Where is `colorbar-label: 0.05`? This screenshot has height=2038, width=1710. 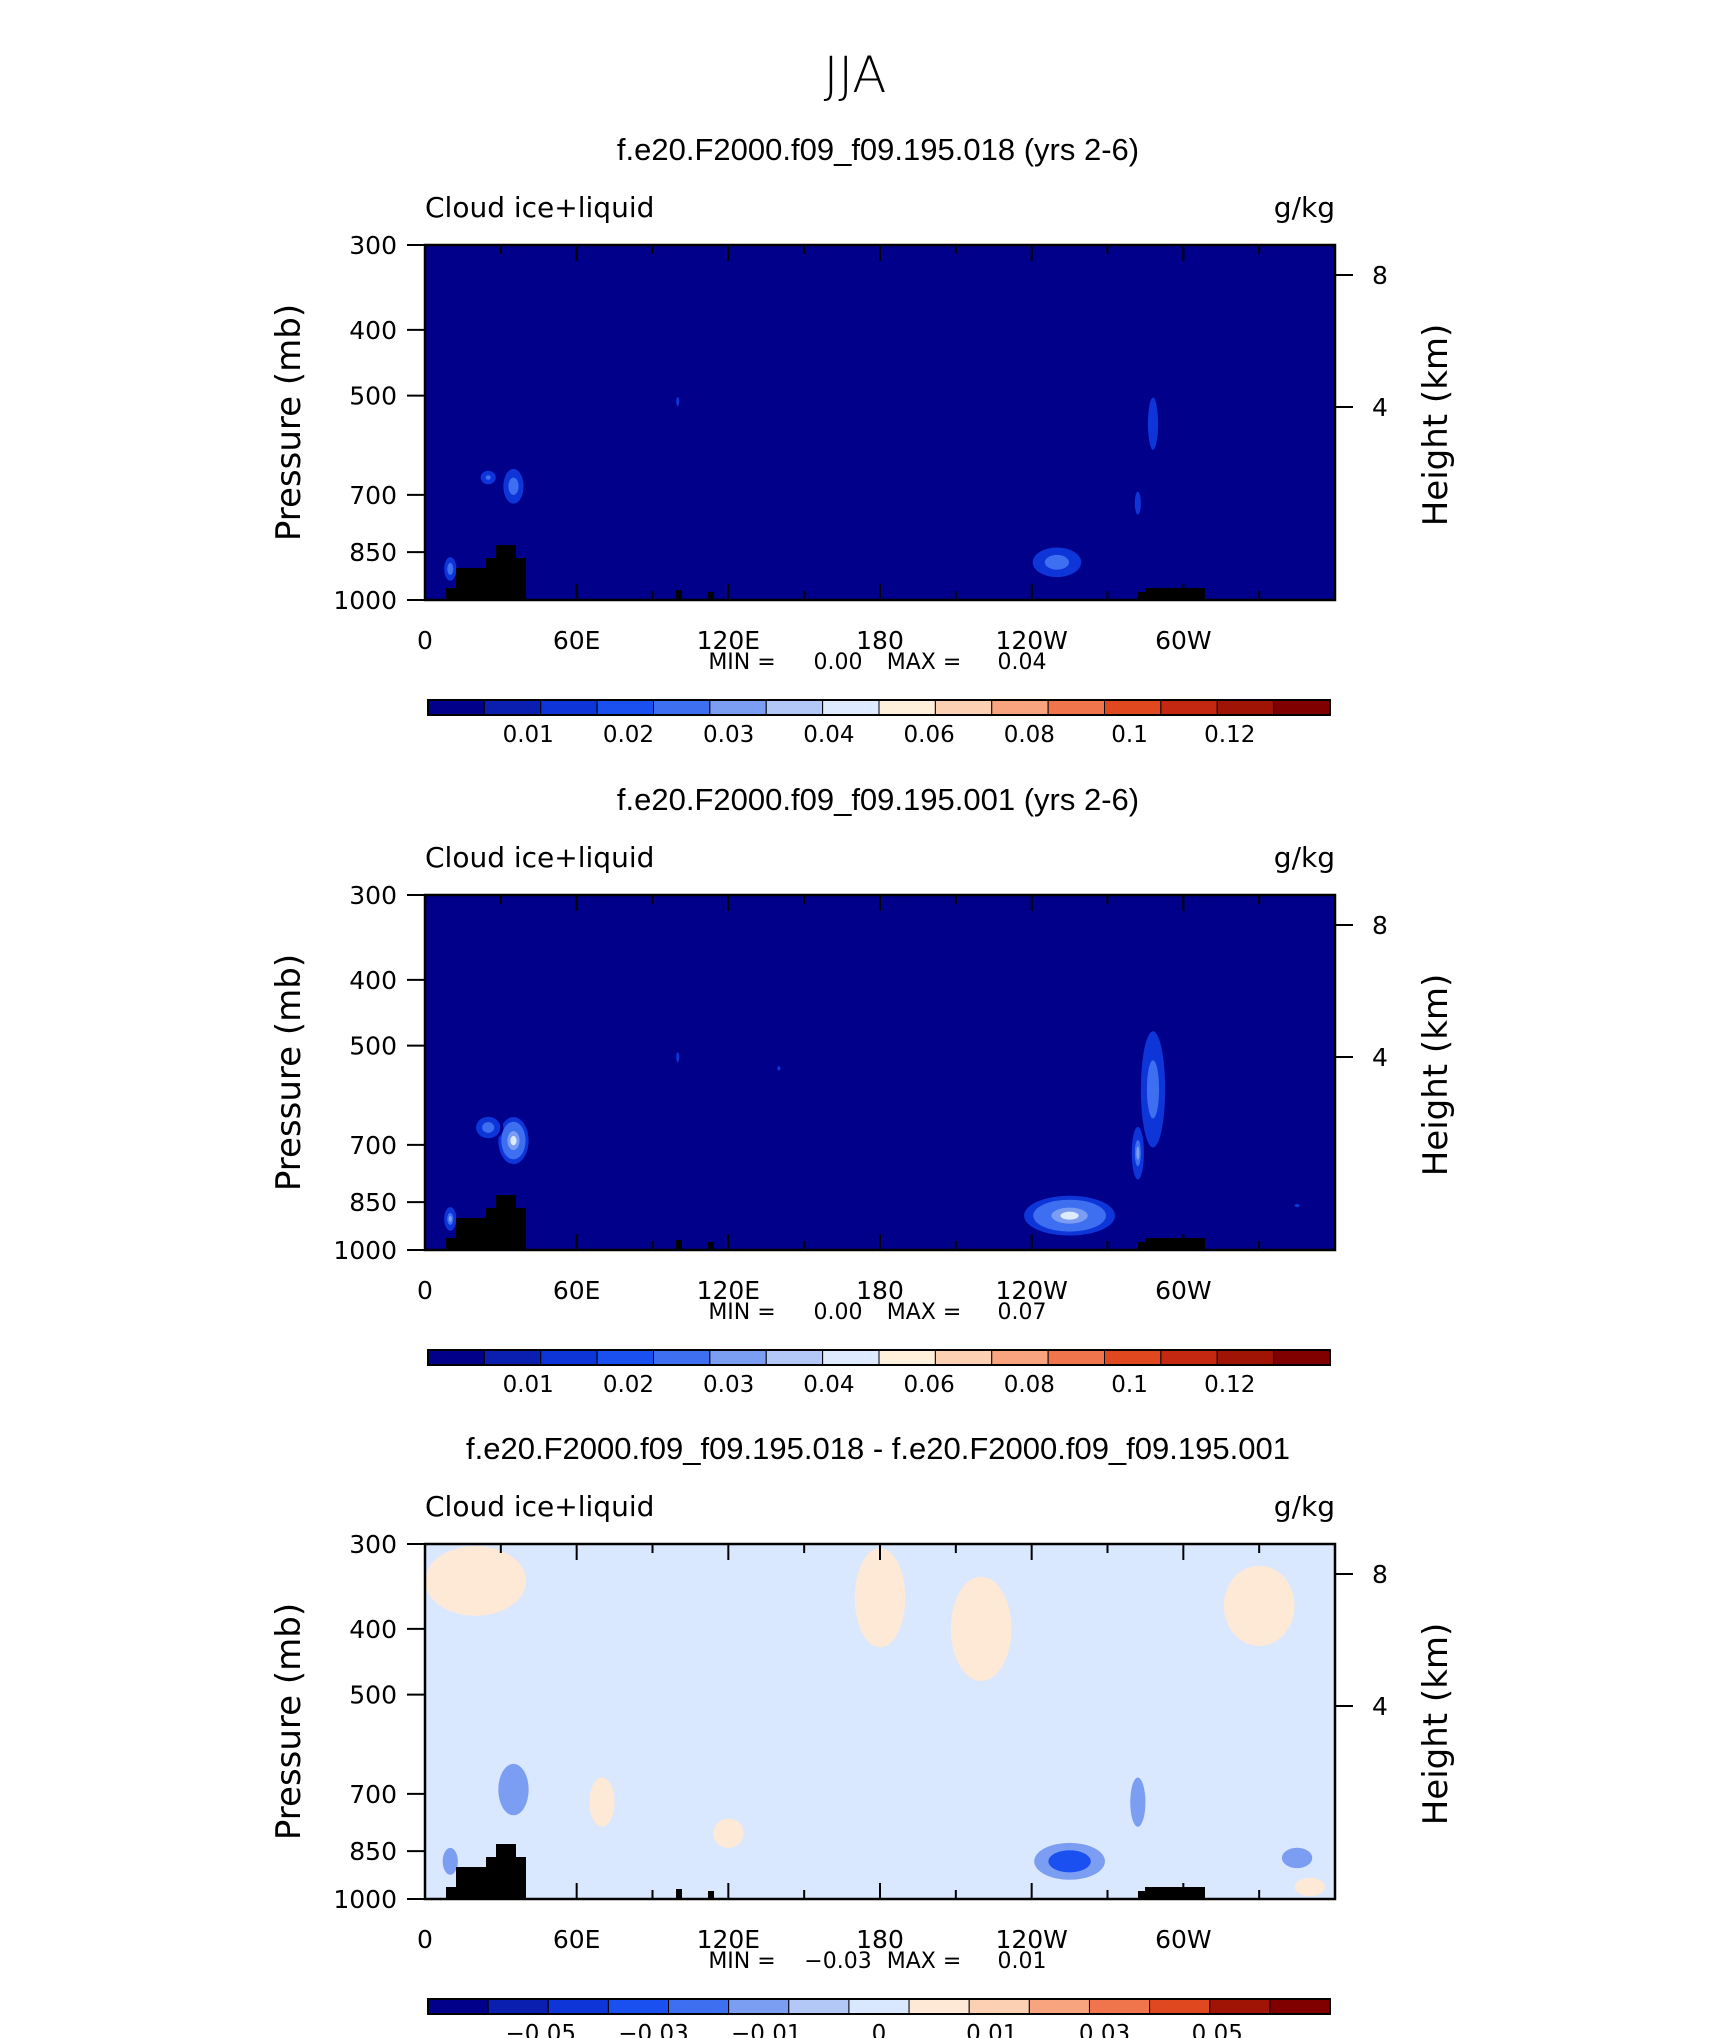 colorbar-label: 0.05 is located at coordinates (1217, 2029).